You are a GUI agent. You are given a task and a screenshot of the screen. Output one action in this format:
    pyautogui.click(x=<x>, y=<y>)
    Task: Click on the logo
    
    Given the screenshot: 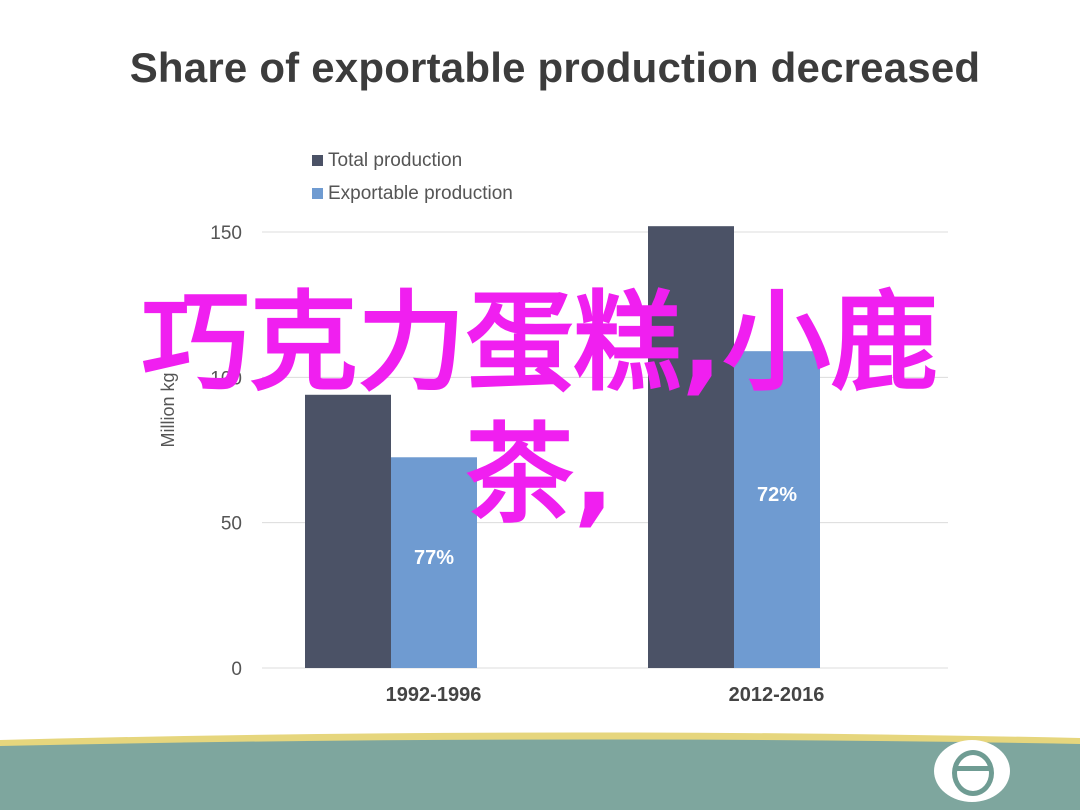 What is the action you would take?
    pyautogui.click(x=972, y=771)
    